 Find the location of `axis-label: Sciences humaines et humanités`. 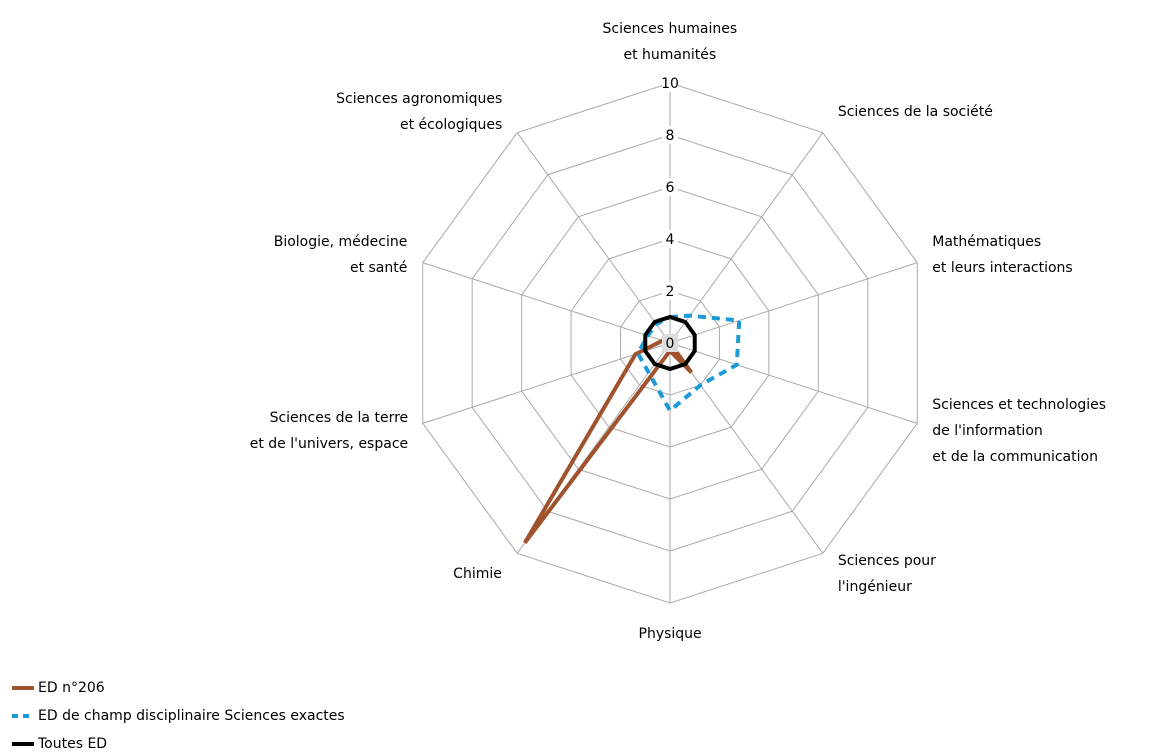

axis-label: Sciences humaines et humanités is located at coordinates (670, 42).